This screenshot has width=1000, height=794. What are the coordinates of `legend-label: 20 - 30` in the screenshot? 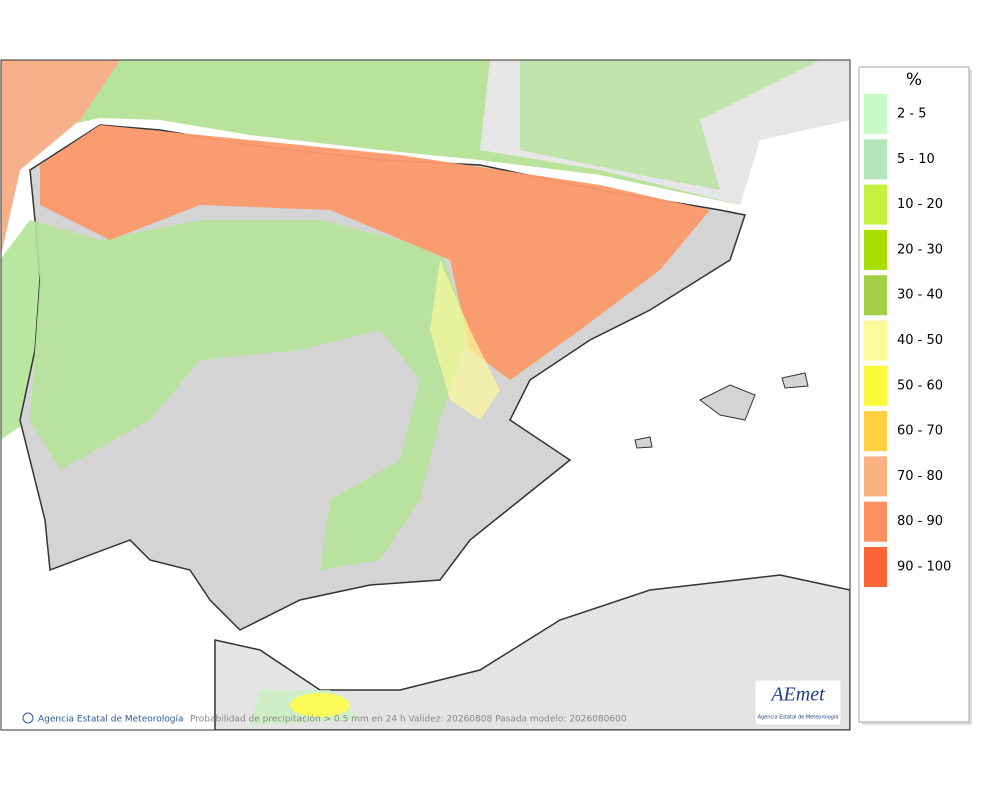 It's located at (920, 249).